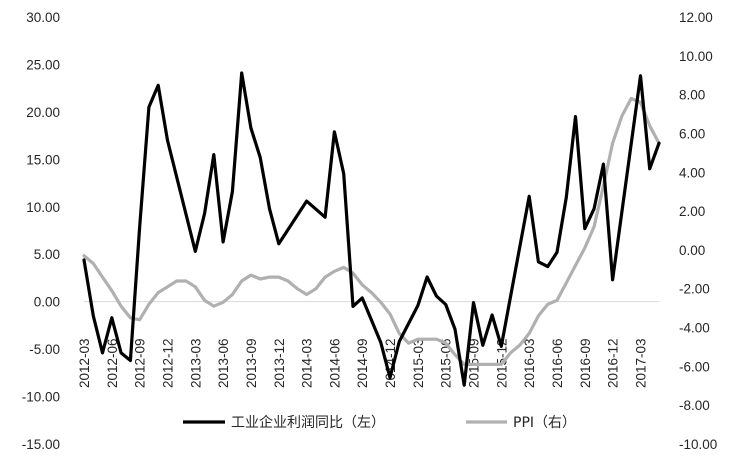 The image size is (741, 465). Describe the element at coordinates (223, 363) in the screenshot. I see `x-axis-tick-label: 2013-06` at that location.